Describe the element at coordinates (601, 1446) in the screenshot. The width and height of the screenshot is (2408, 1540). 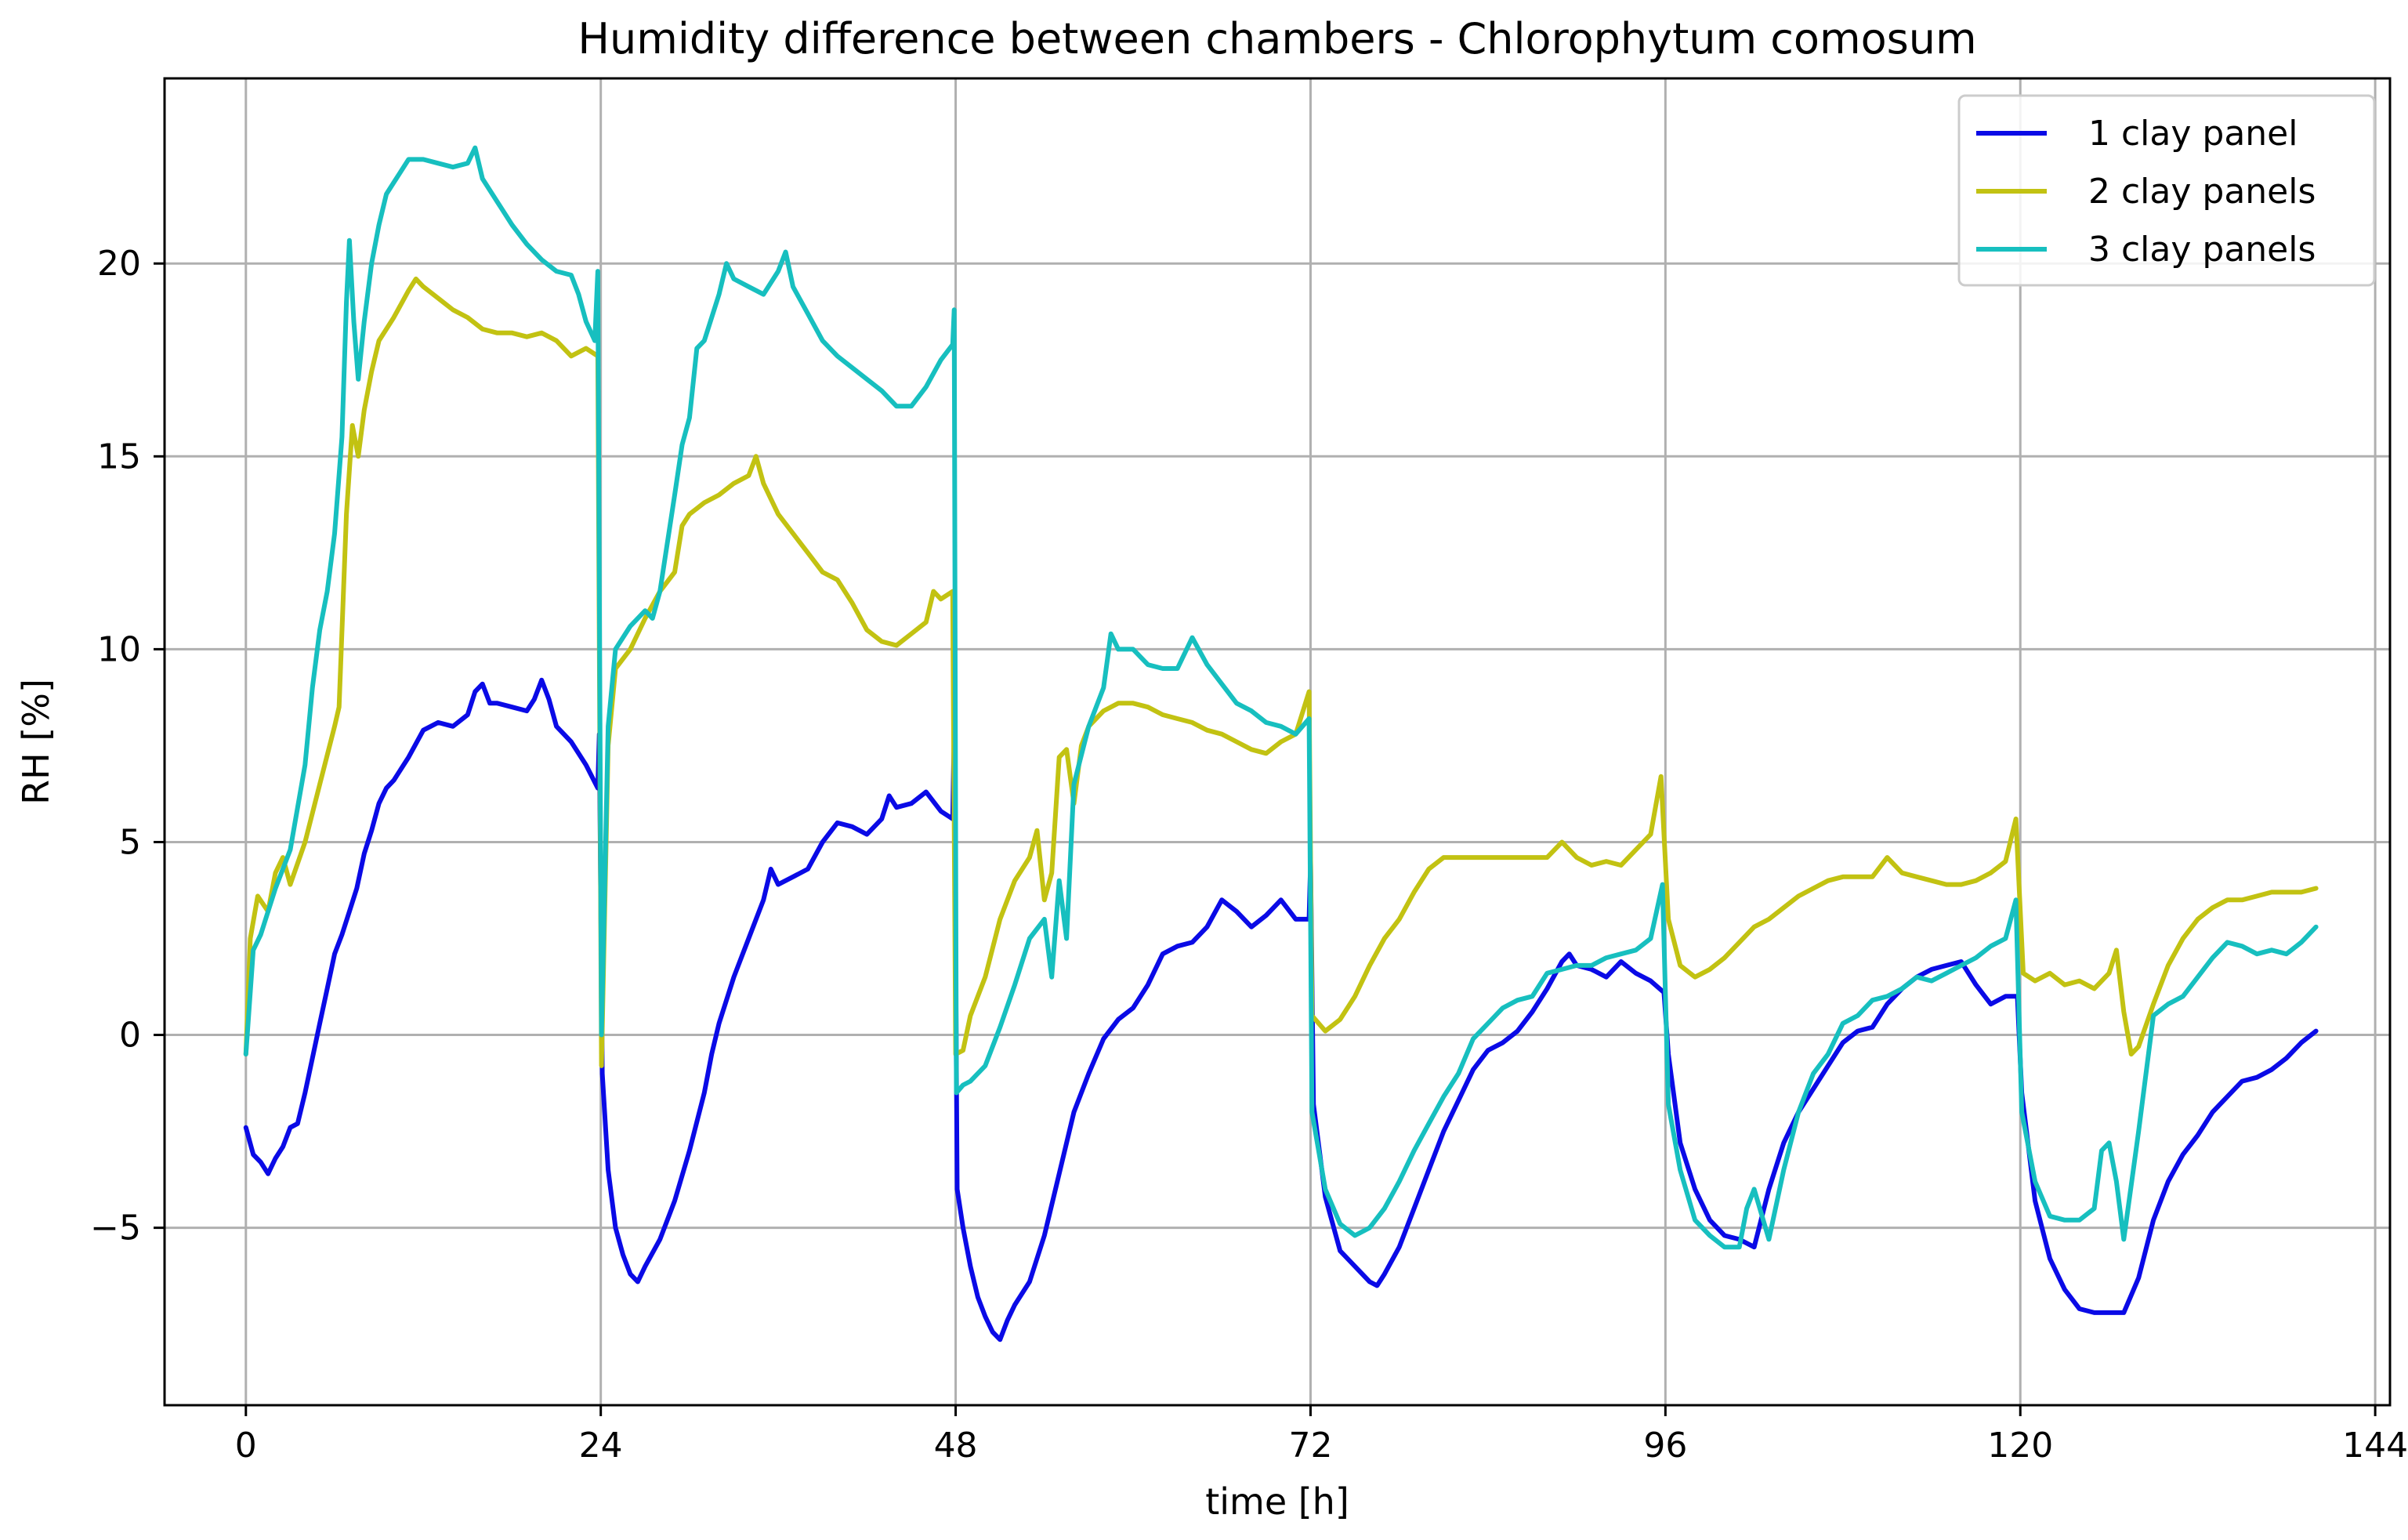
I see `x-tick-label: 24` at that location.